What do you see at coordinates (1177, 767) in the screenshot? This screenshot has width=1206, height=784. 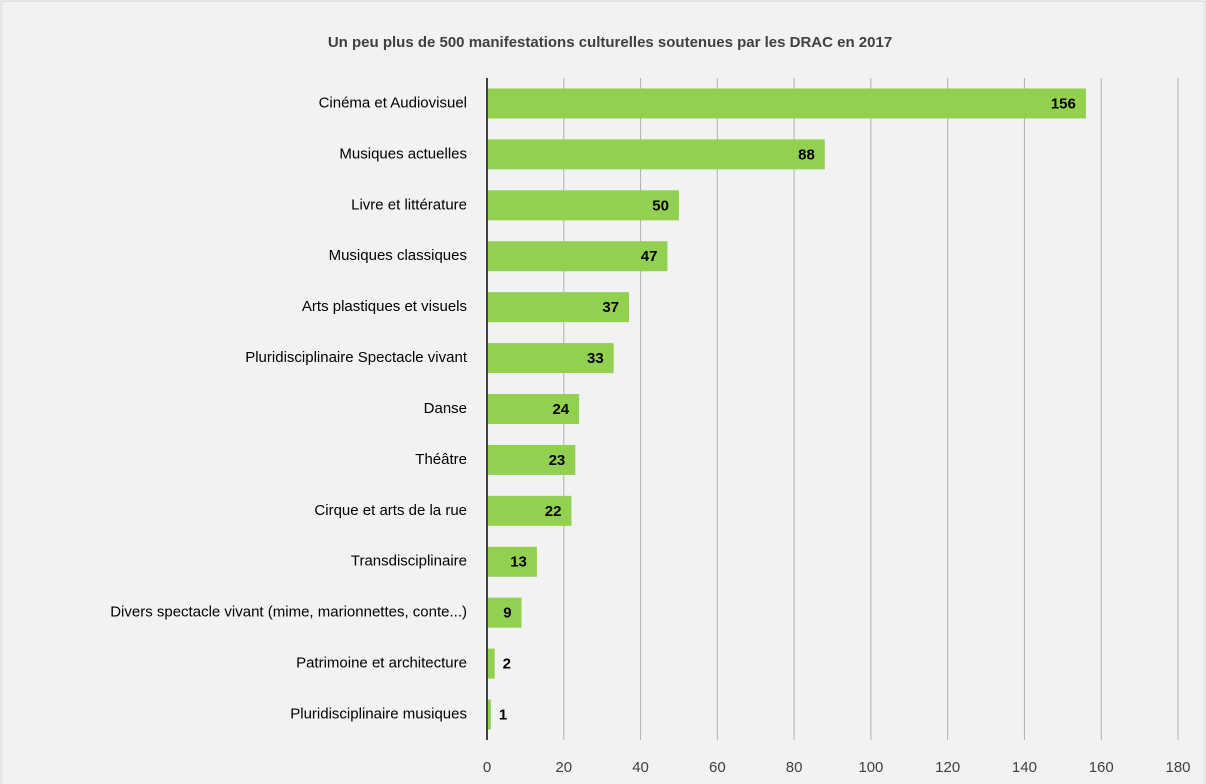 I see `x-tick-label: 180` at bounding box center [1177, 767].